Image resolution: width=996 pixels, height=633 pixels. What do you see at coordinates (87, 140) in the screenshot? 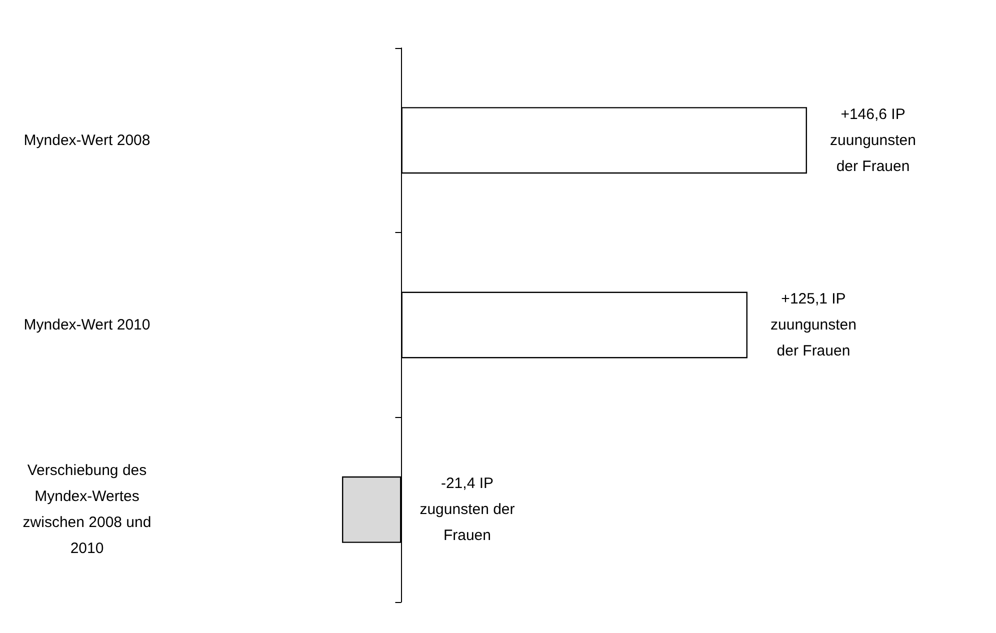
I see `y-tick-label: Myndex-Wert 2008` at bounding box center [87, 140].